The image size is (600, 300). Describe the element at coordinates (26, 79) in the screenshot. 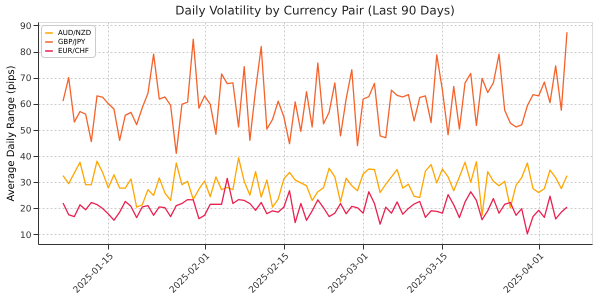

I see `y-tick-label: 70` at that location.